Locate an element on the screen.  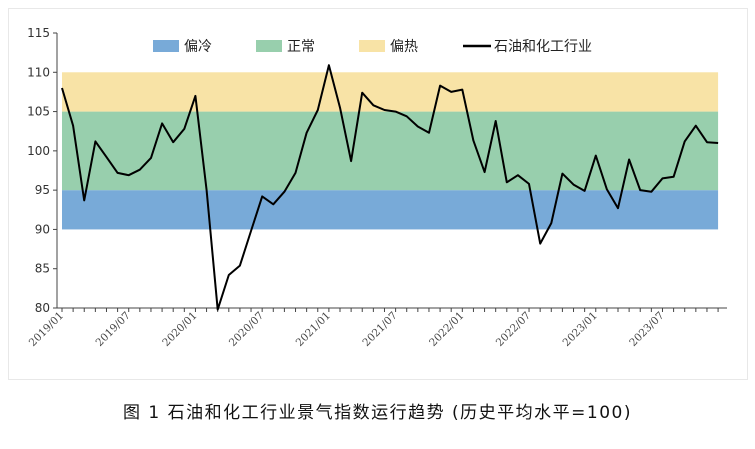
y-tick-label: 105 is located at coordinates (38, 112).